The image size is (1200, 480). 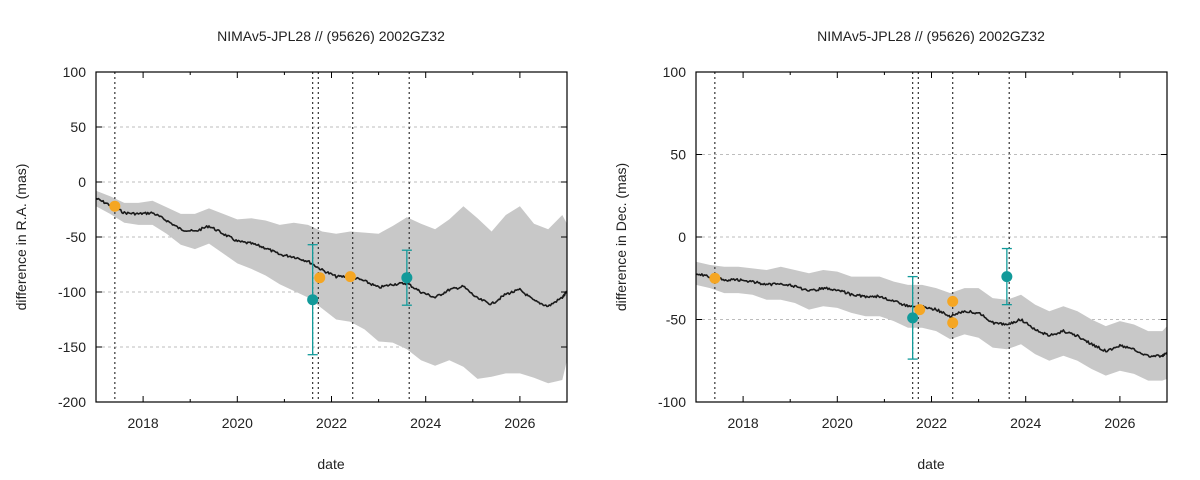 I want to click on series-group, so click(x=931, y=321).